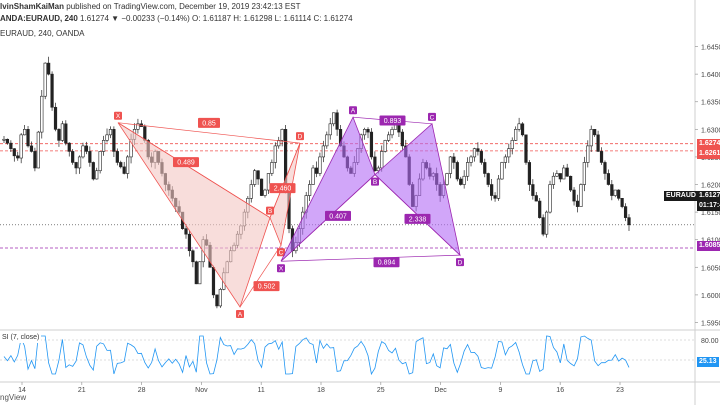 This screenshot has width=720, height=405. Describe the element at coordinates (708, 154) in the screenshot. I see `red-level-tag-2: 1.6261` at that location.